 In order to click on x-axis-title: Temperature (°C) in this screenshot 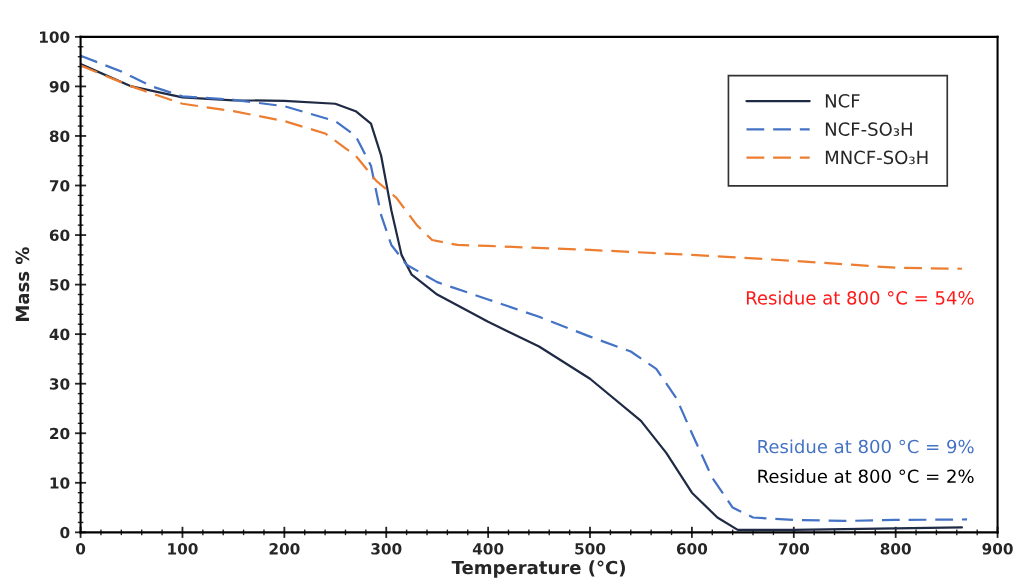, I will do `click(538, 569)`.